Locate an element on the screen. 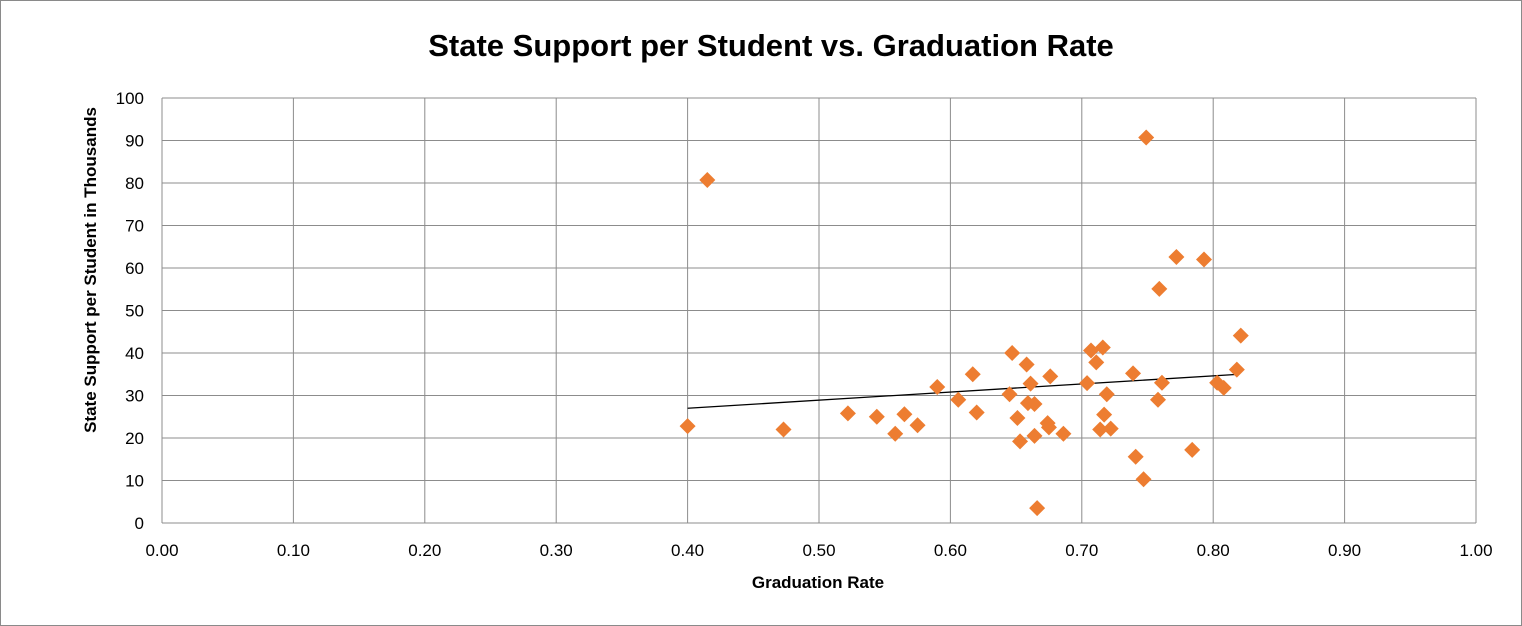 The image size is (1522, 626). x-tick-label: 0.70 is located at coordinates (1081, 550).